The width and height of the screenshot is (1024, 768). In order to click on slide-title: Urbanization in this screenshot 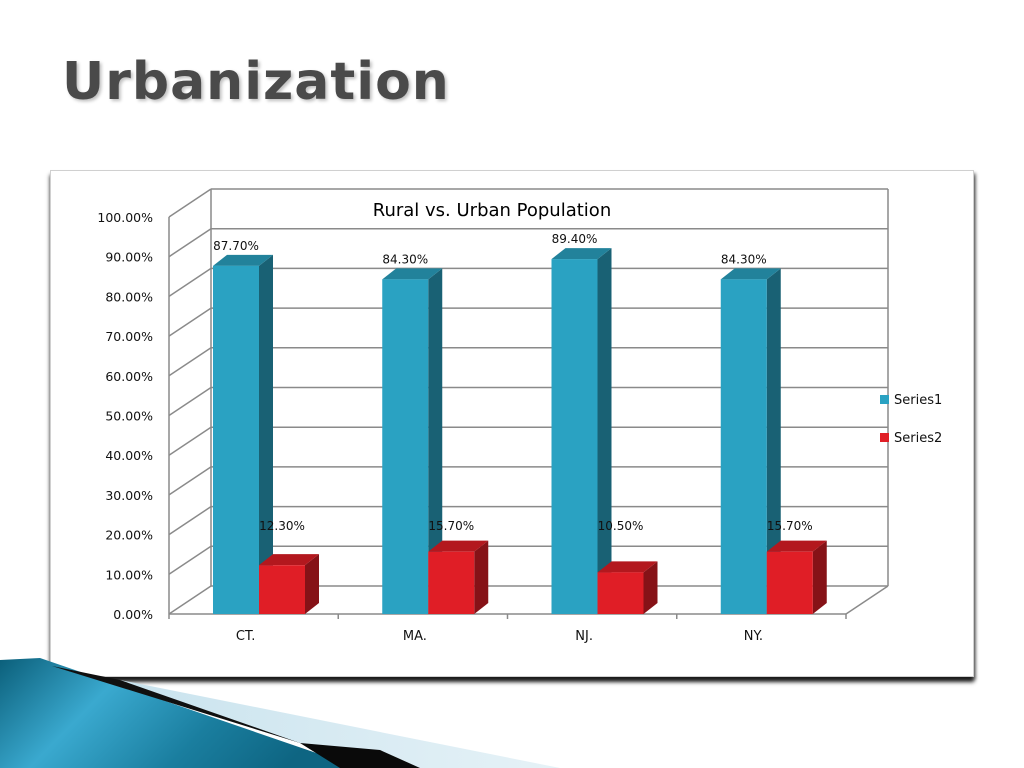, I will do `click(256, 82)`.